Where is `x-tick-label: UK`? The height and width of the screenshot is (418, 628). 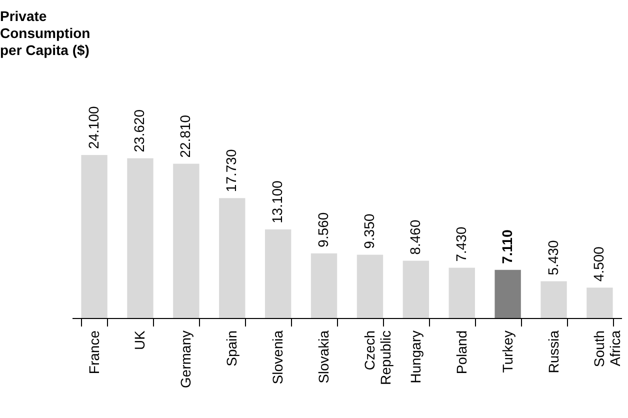 x-tick-label: UK is located at coordinates (140, 340).